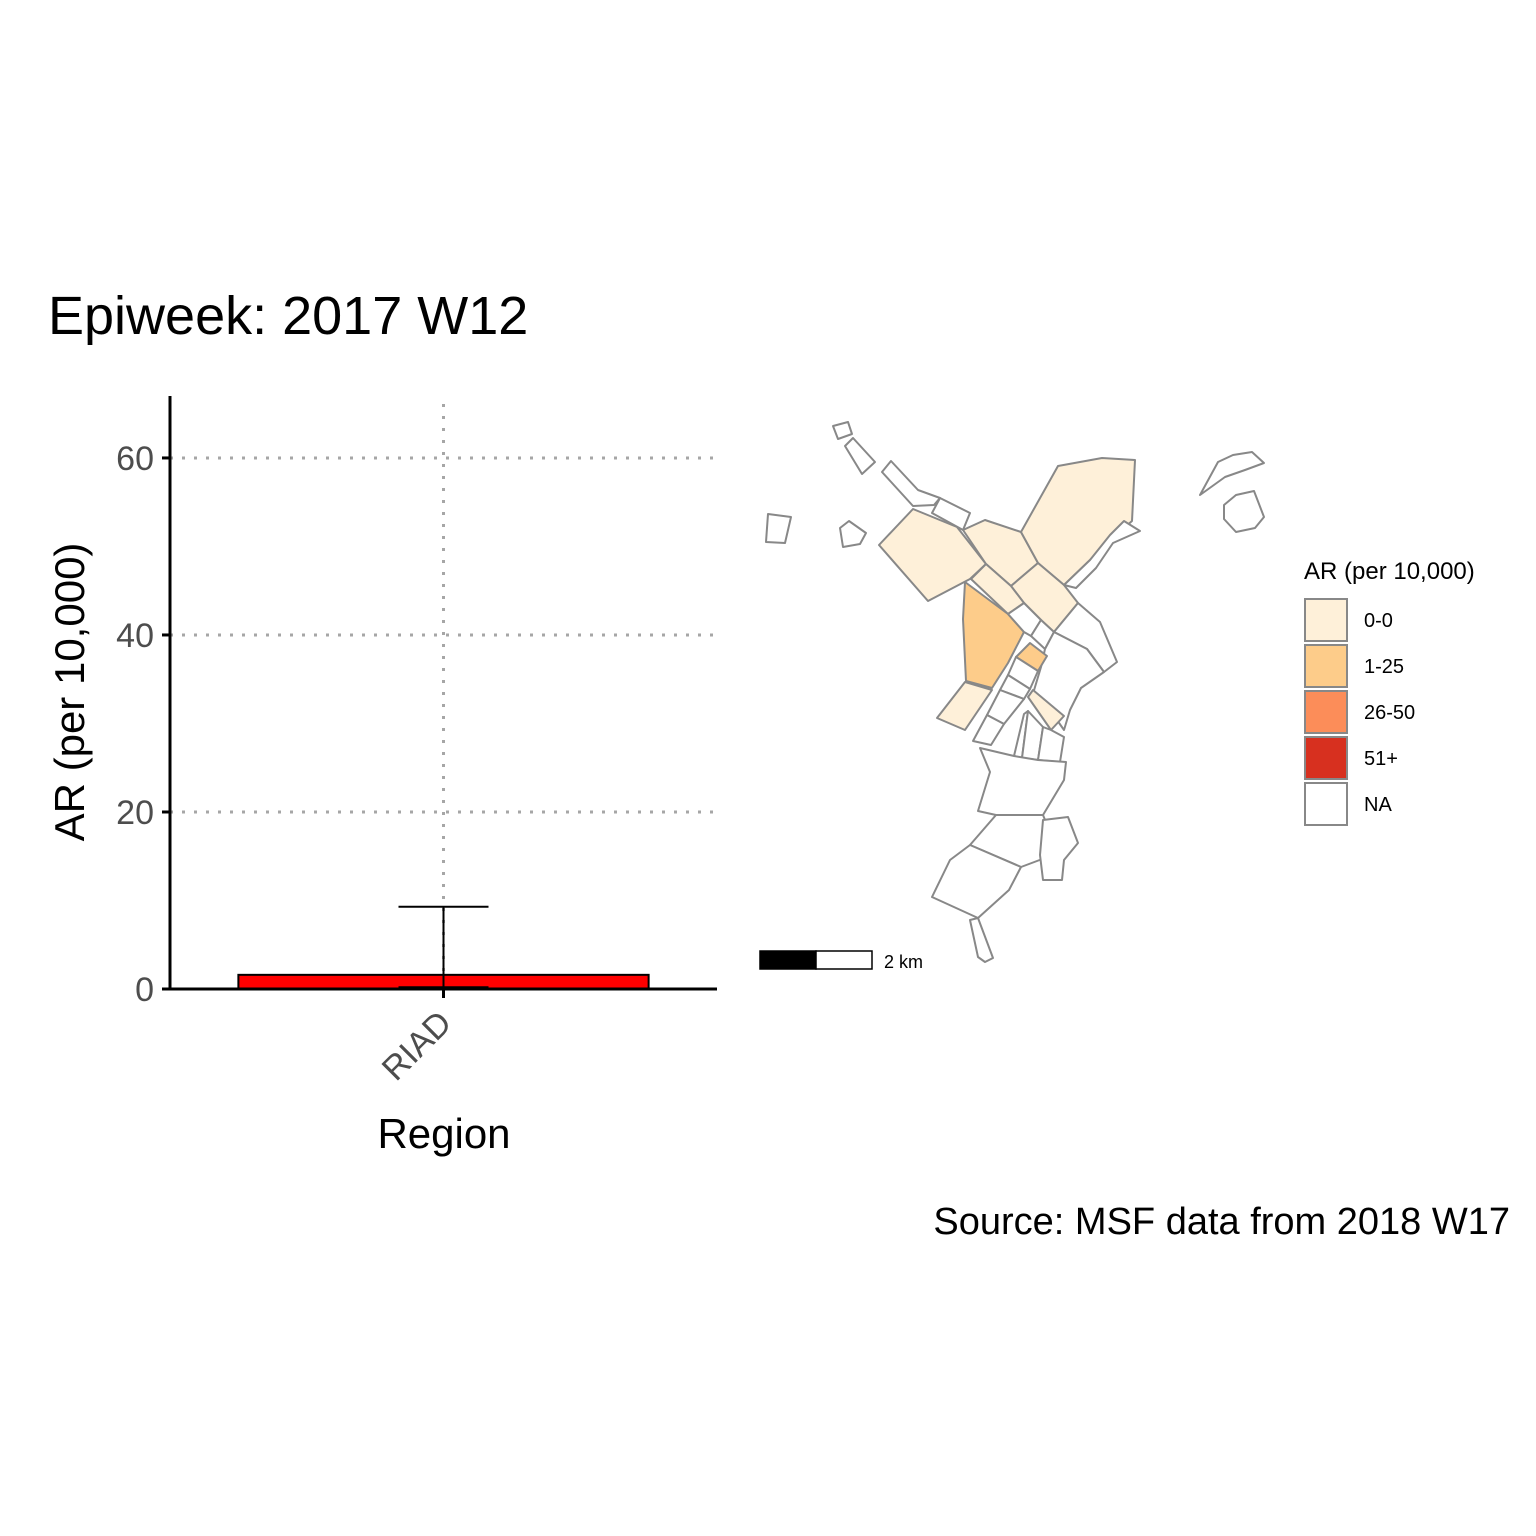 This screenshot has height=1536, width=1536. I want to click on y-tick-label: 0, so click(144, 990).